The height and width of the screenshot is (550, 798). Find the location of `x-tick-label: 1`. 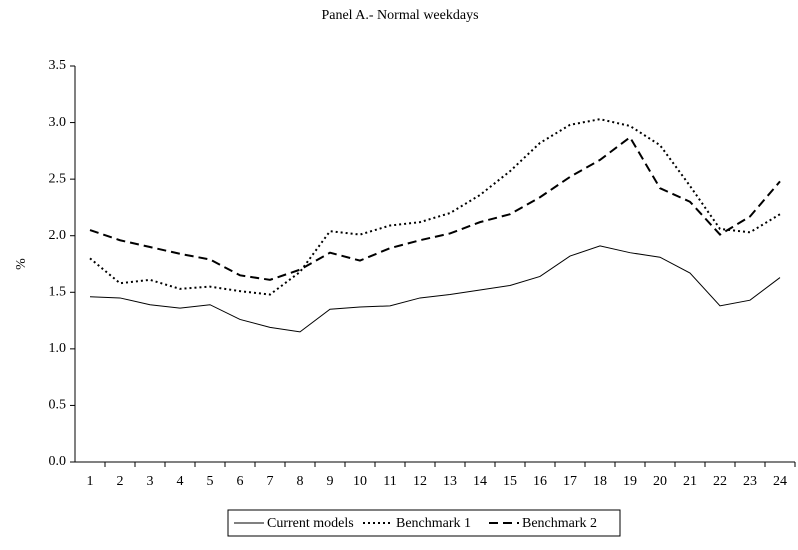

x-tick-label: 1 is located at coordinates (90, 481).